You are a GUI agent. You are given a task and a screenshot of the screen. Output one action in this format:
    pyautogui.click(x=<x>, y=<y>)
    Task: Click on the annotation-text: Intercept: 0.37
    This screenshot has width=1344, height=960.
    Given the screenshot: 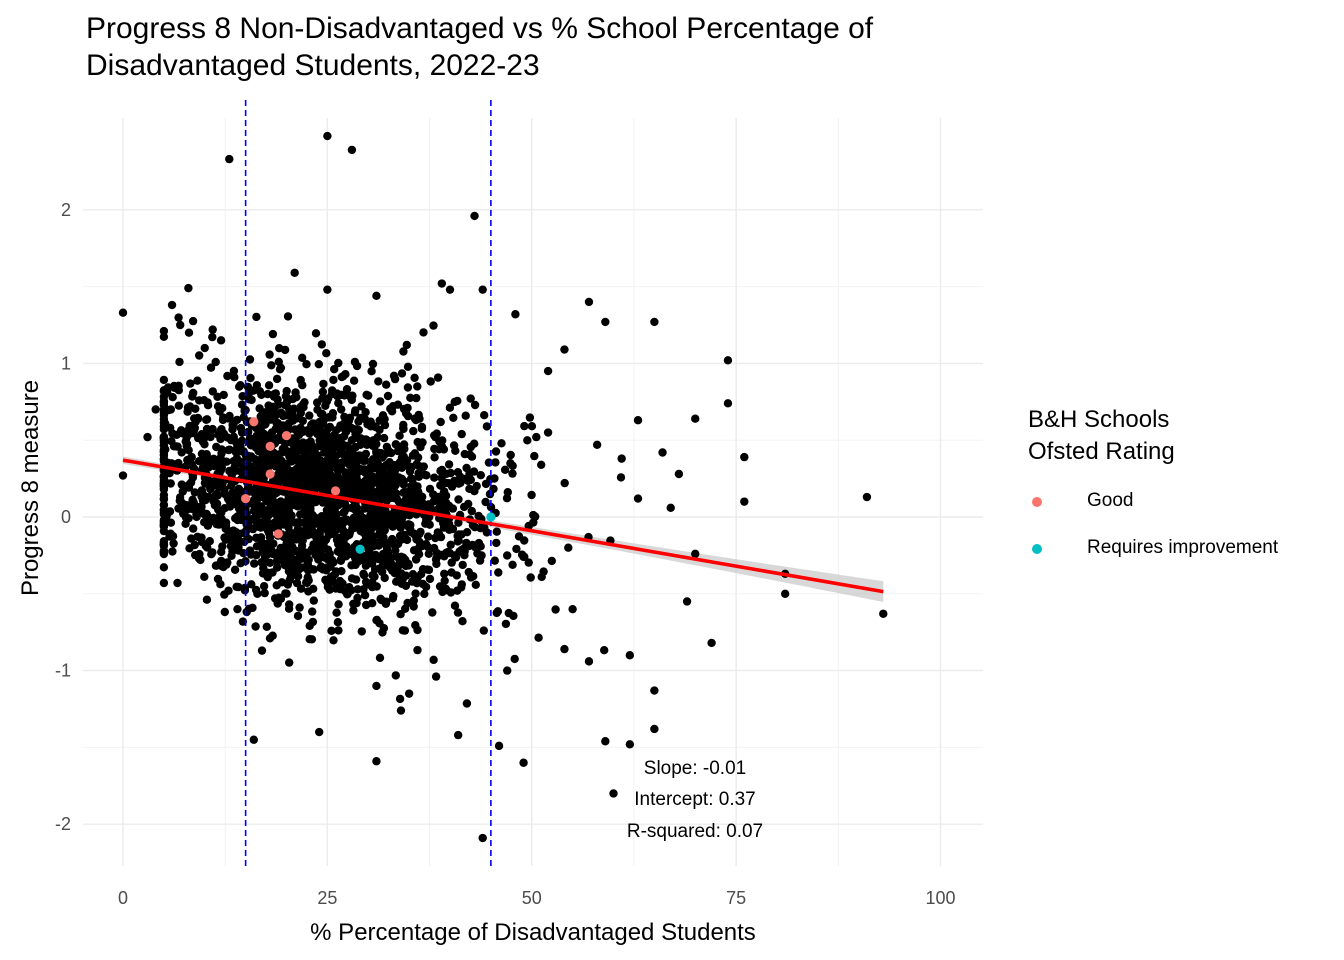 What is the action you would take?
    pyautogui.click(x=694, y=799)
    